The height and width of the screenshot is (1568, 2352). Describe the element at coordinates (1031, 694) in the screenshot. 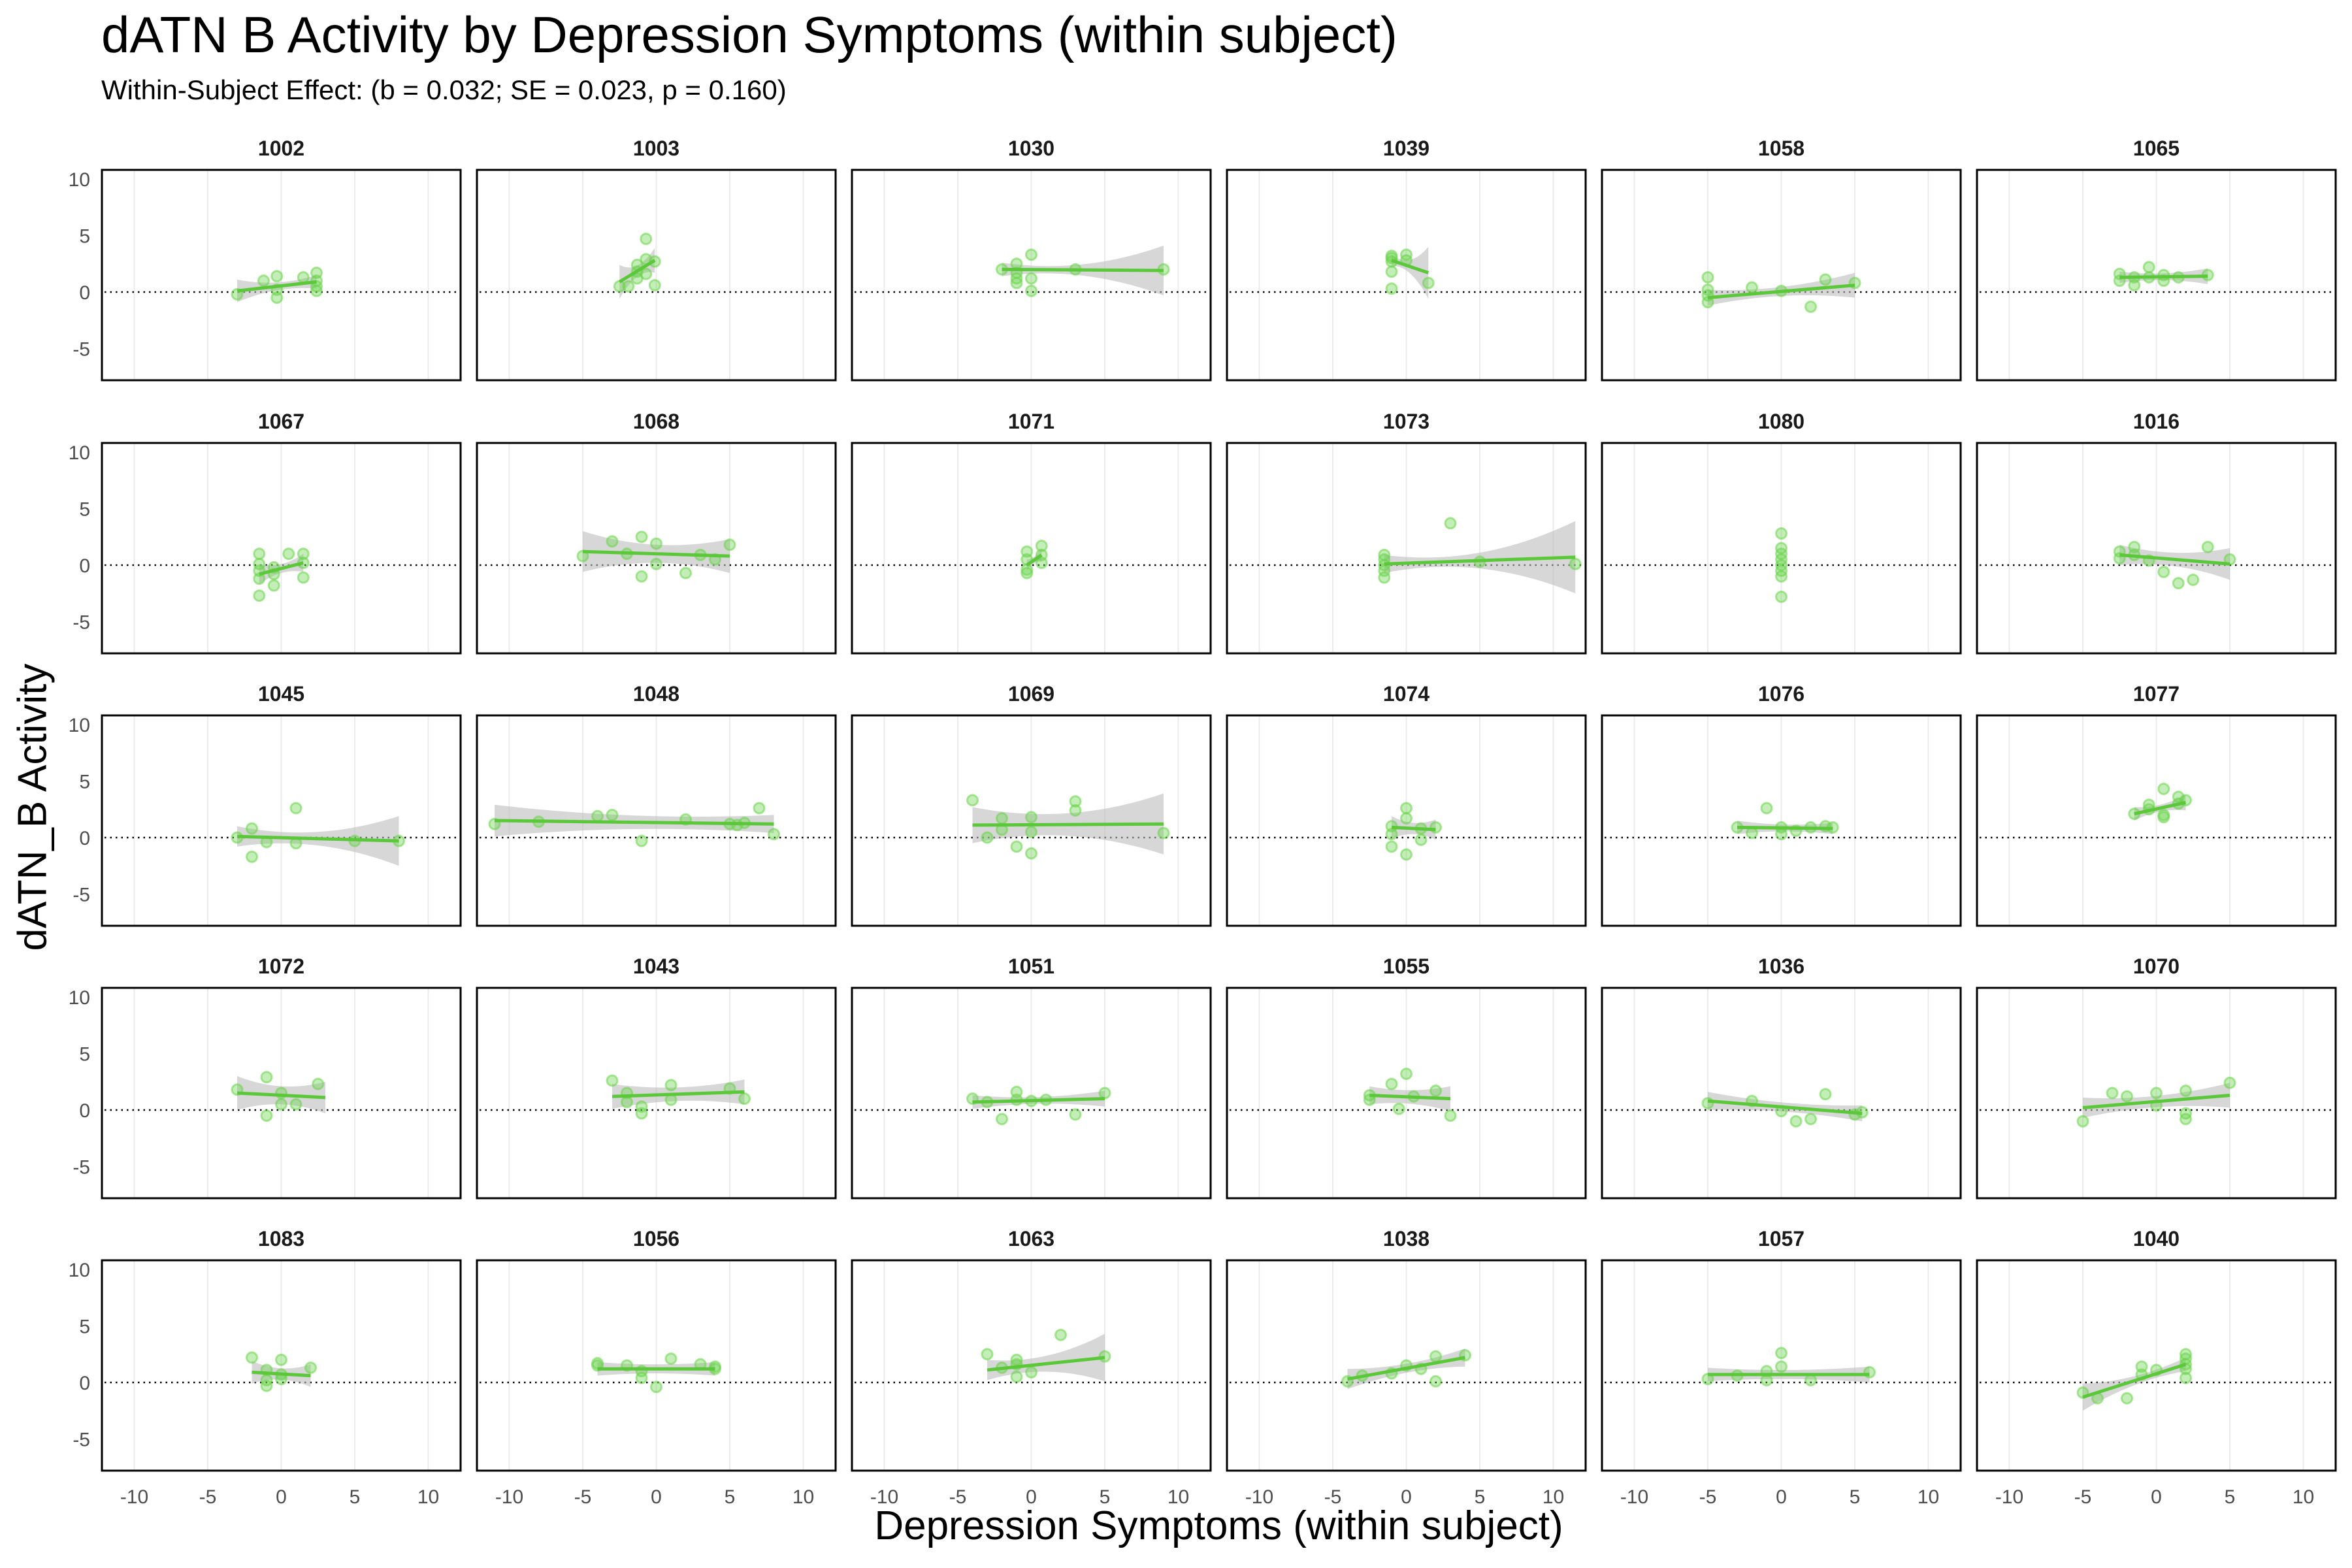

I see `facet-strip-label: 1069` at that location.